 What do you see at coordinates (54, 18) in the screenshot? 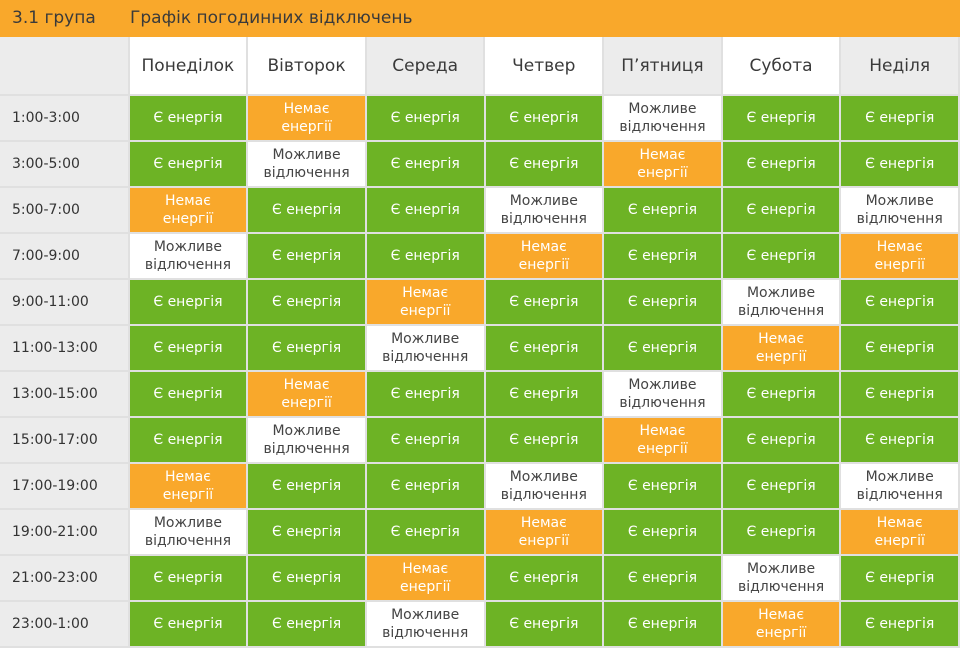
I see `group-label: 3.1 група` at bounding box center [54, 18].